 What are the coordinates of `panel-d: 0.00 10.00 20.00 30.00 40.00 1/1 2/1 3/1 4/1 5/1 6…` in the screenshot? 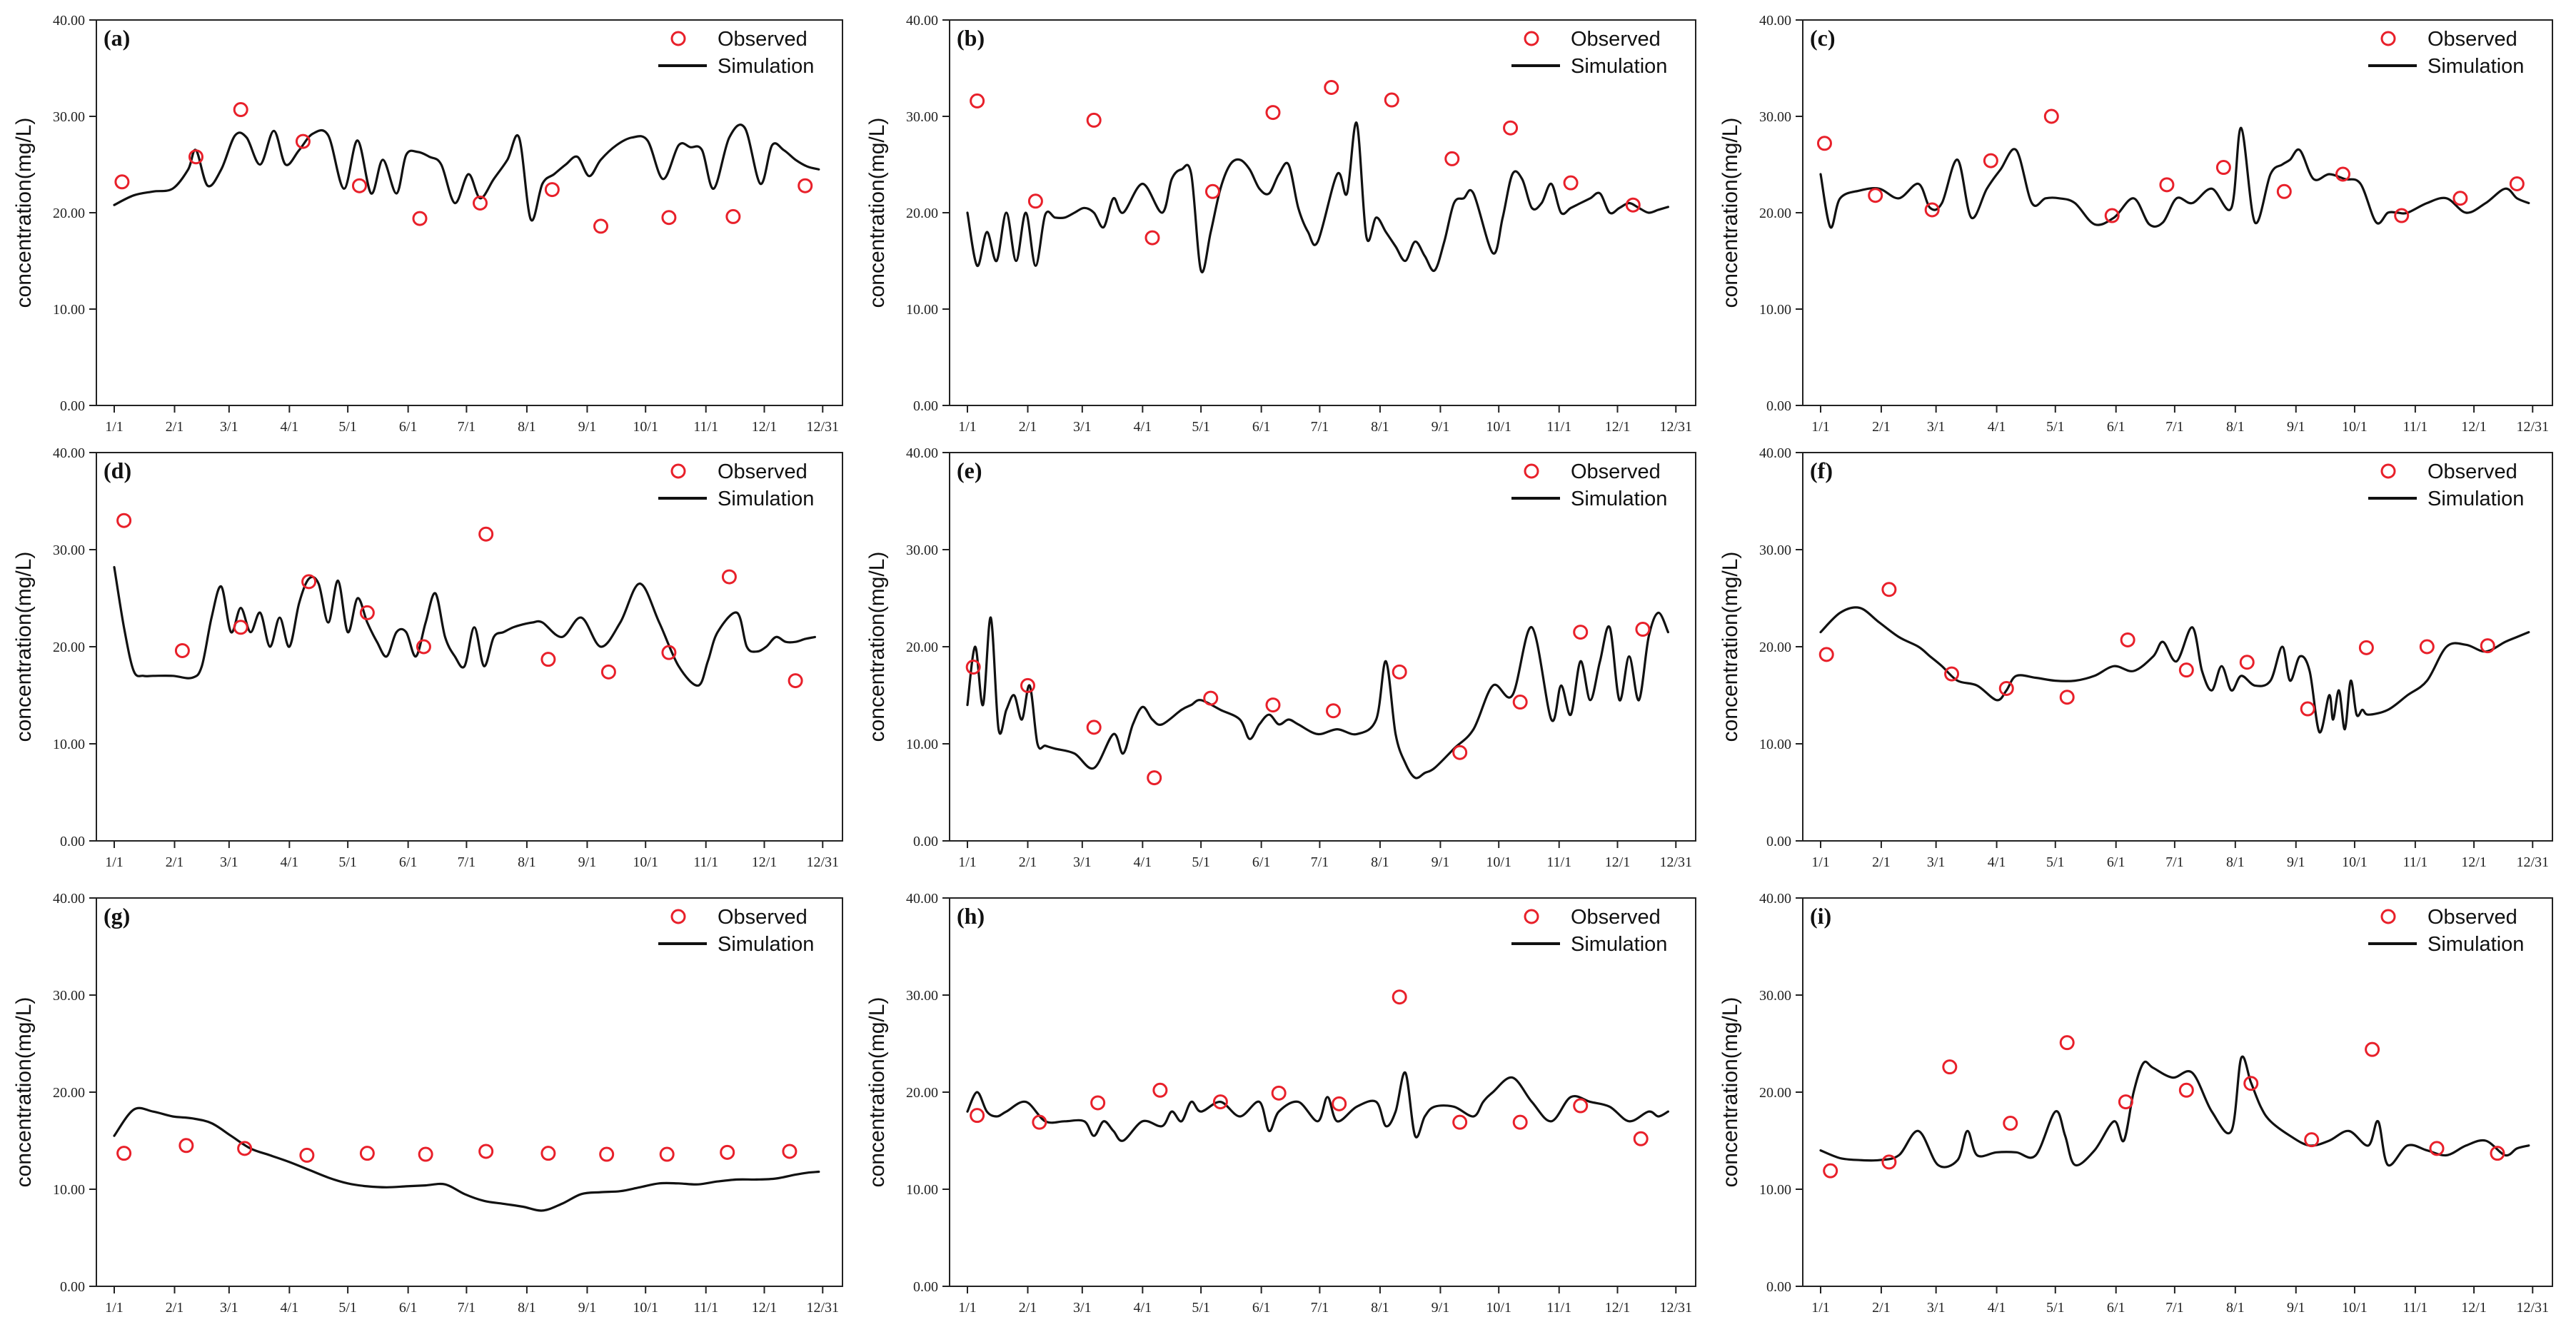 It's located at (427, 657).